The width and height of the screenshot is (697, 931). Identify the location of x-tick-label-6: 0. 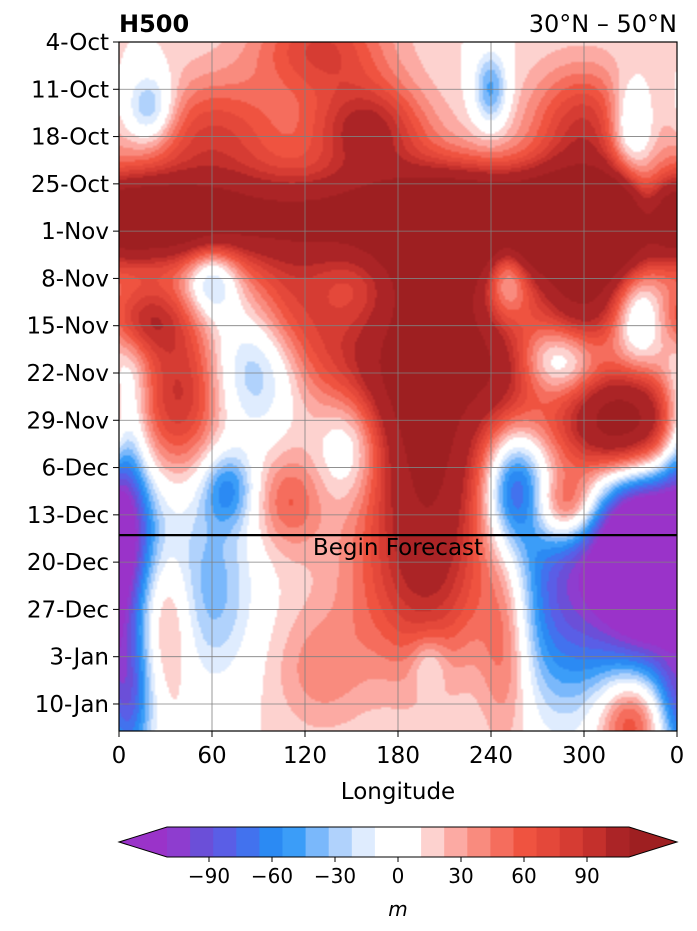
(677, 756).